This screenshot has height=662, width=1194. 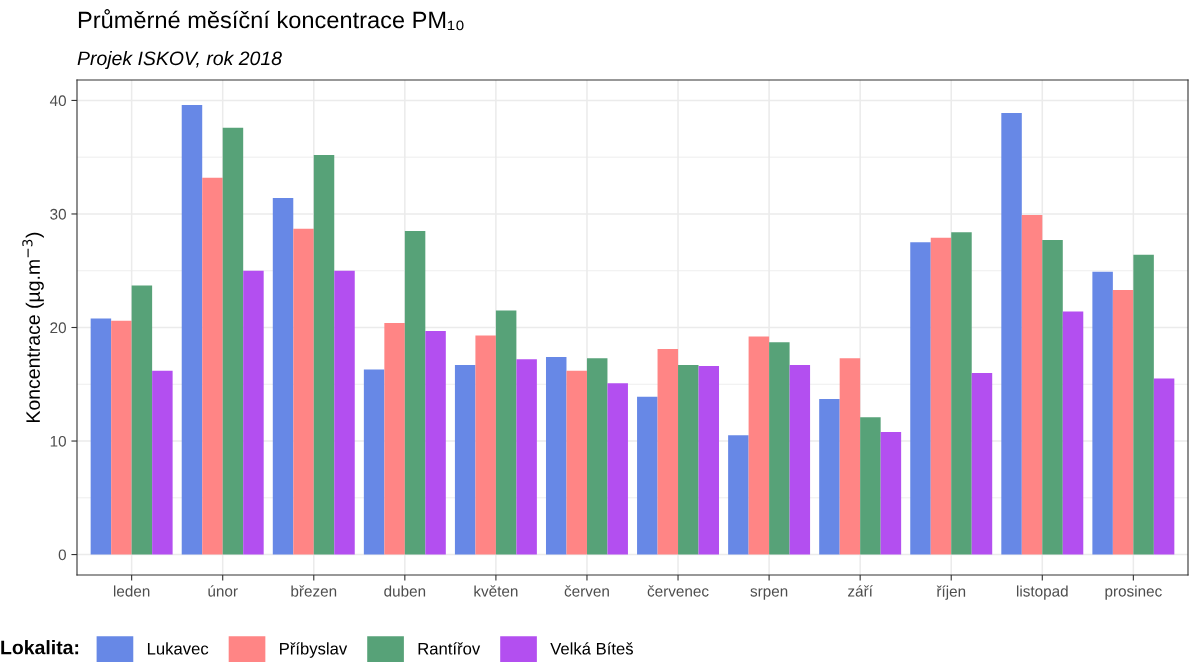 What do you see at coordinates (496, 591) in the screenshot?
I see `x-tick-label: květen` at bounding box center [496, 591].